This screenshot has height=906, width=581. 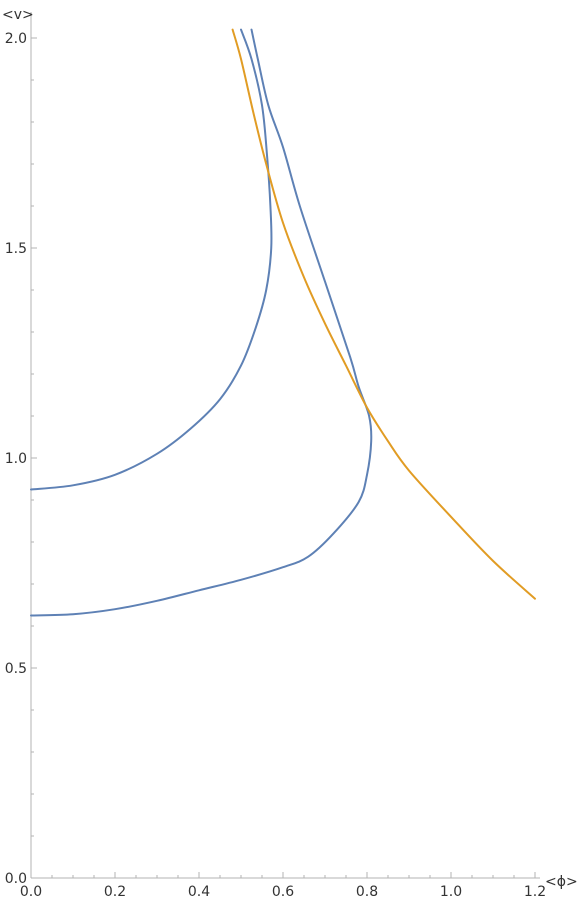 I want to click on y-tick-label: 1.5, so click(x=16, y=249).